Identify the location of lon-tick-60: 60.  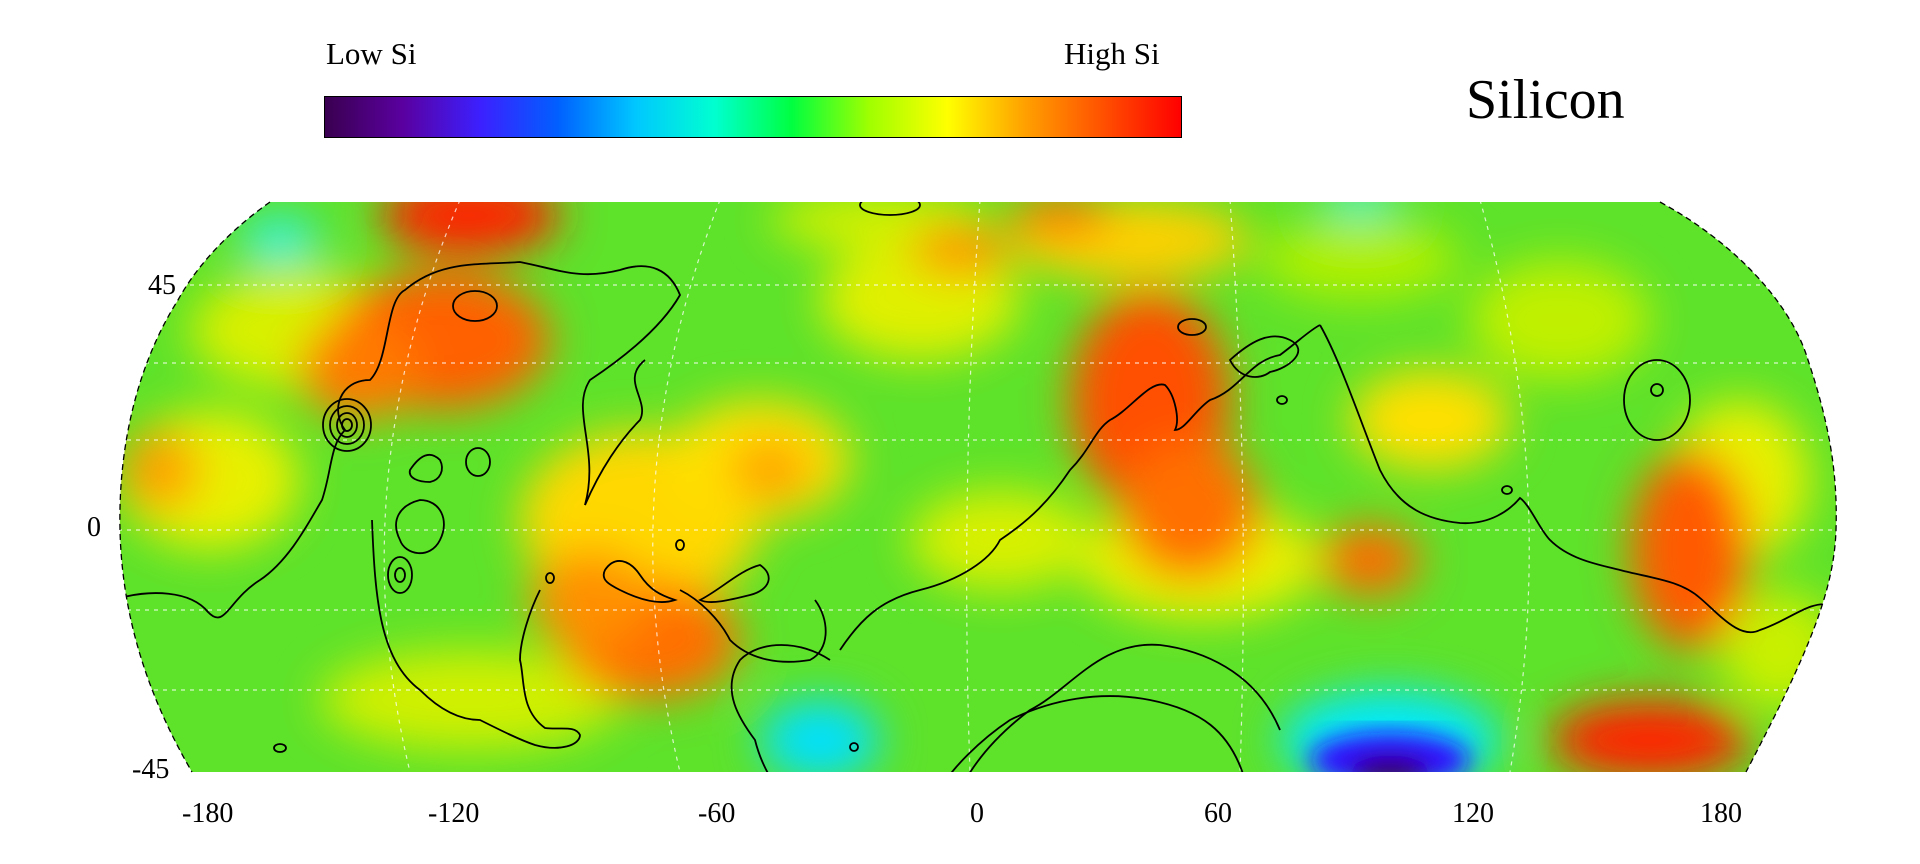
(1218, 813).